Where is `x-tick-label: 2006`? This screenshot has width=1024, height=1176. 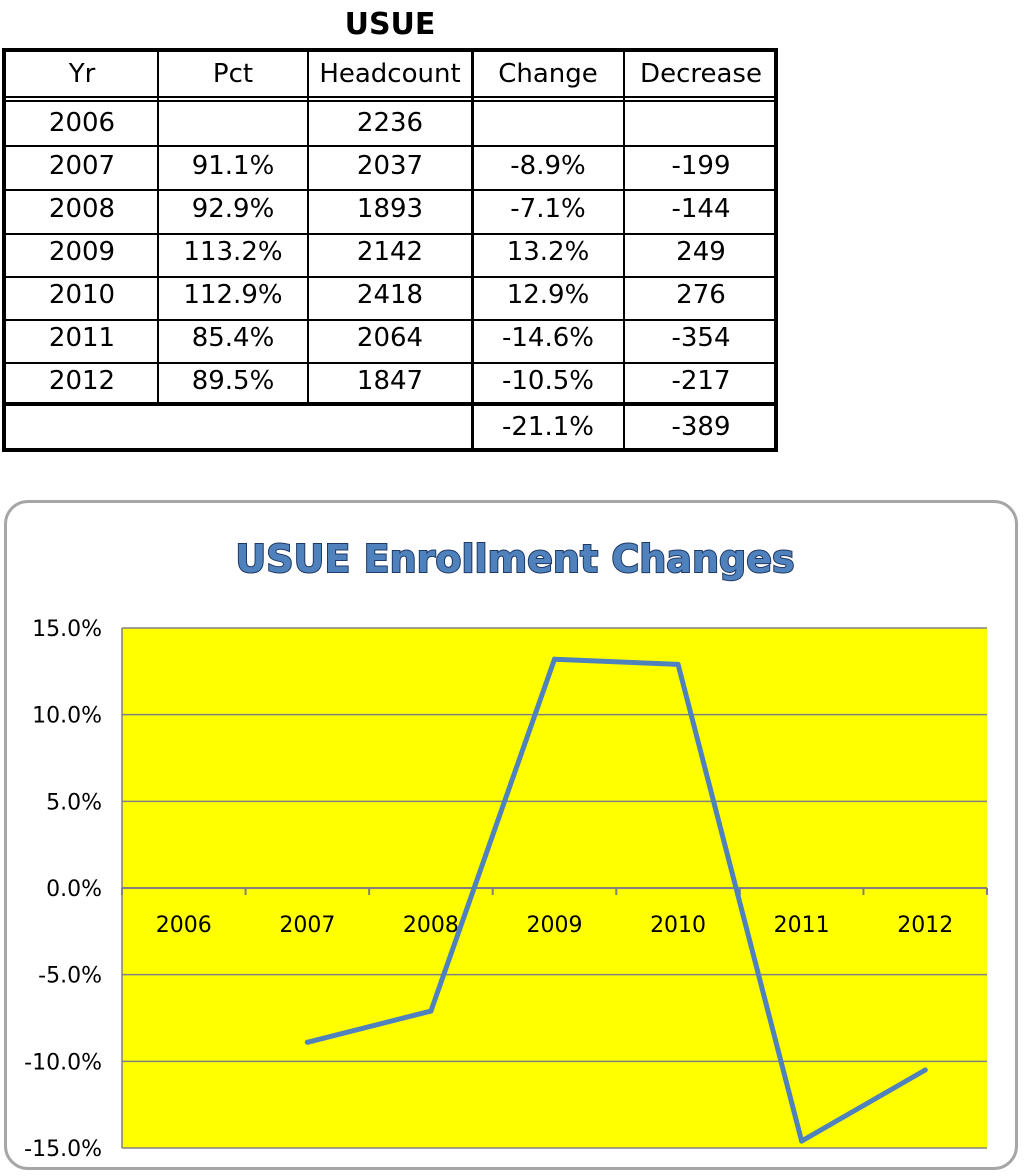
x-tick-label: 2006 is located at coordinates (184, 925).